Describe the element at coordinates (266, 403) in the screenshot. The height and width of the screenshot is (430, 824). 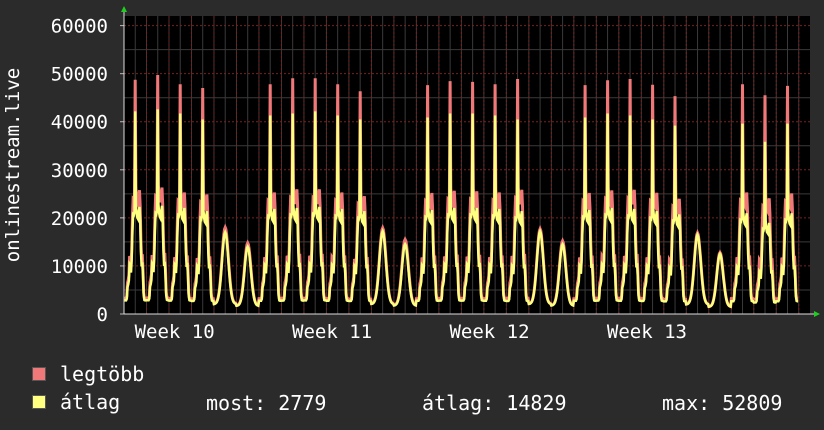
I see `stat-current: most: 2779` at that location.